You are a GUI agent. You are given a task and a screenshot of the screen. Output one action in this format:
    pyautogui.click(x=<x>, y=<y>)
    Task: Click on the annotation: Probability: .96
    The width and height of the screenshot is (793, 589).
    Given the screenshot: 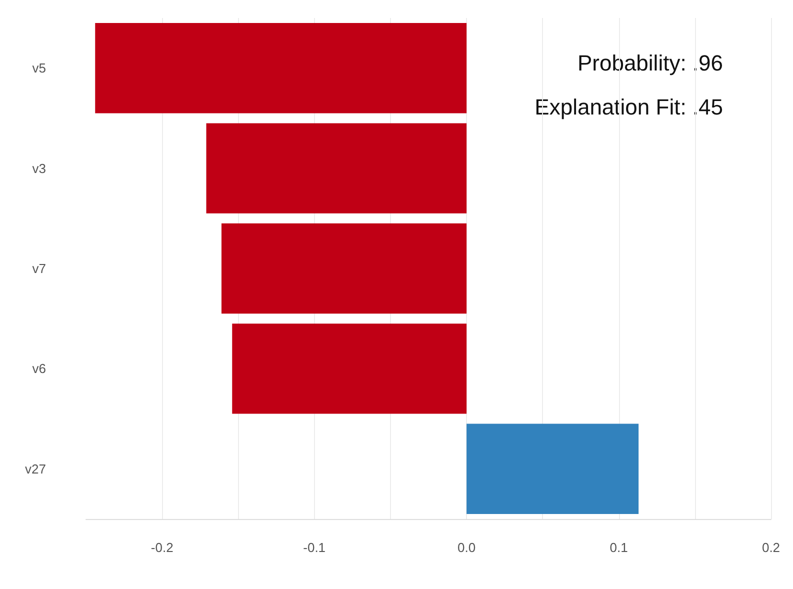 What is the action you would take?
    pyautogui.click(x=650, y=63)
    